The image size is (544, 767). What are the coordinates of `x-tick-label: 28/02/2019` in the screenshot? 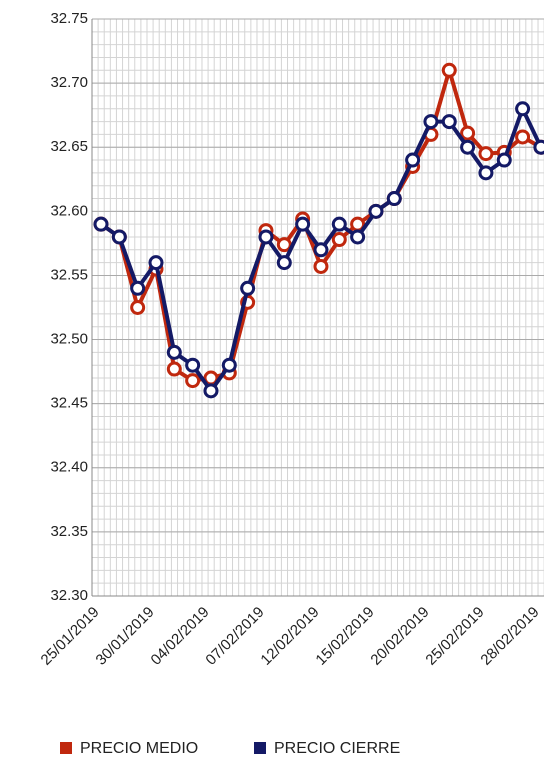 It's located at (509, 636).